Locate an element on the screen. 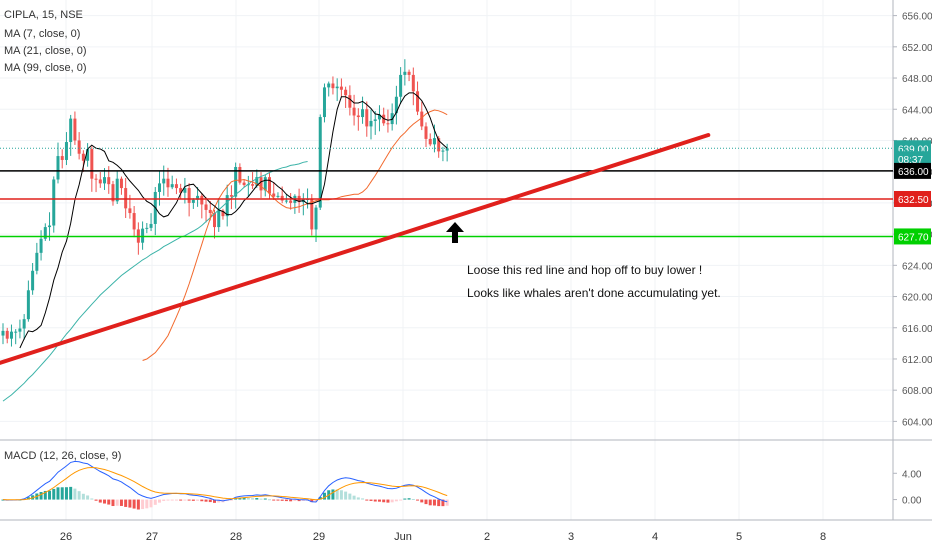 The image size is (932, 555). price-tag-label-4: 627.70 is located at coordinates (913, 237).